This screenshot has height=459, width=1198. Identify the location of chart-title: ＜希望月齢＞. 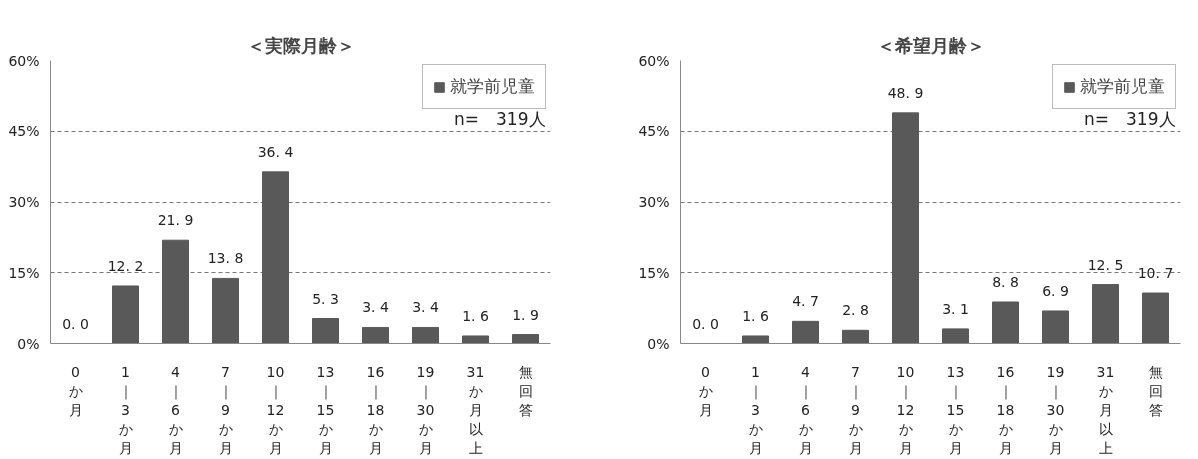
(930, 45).